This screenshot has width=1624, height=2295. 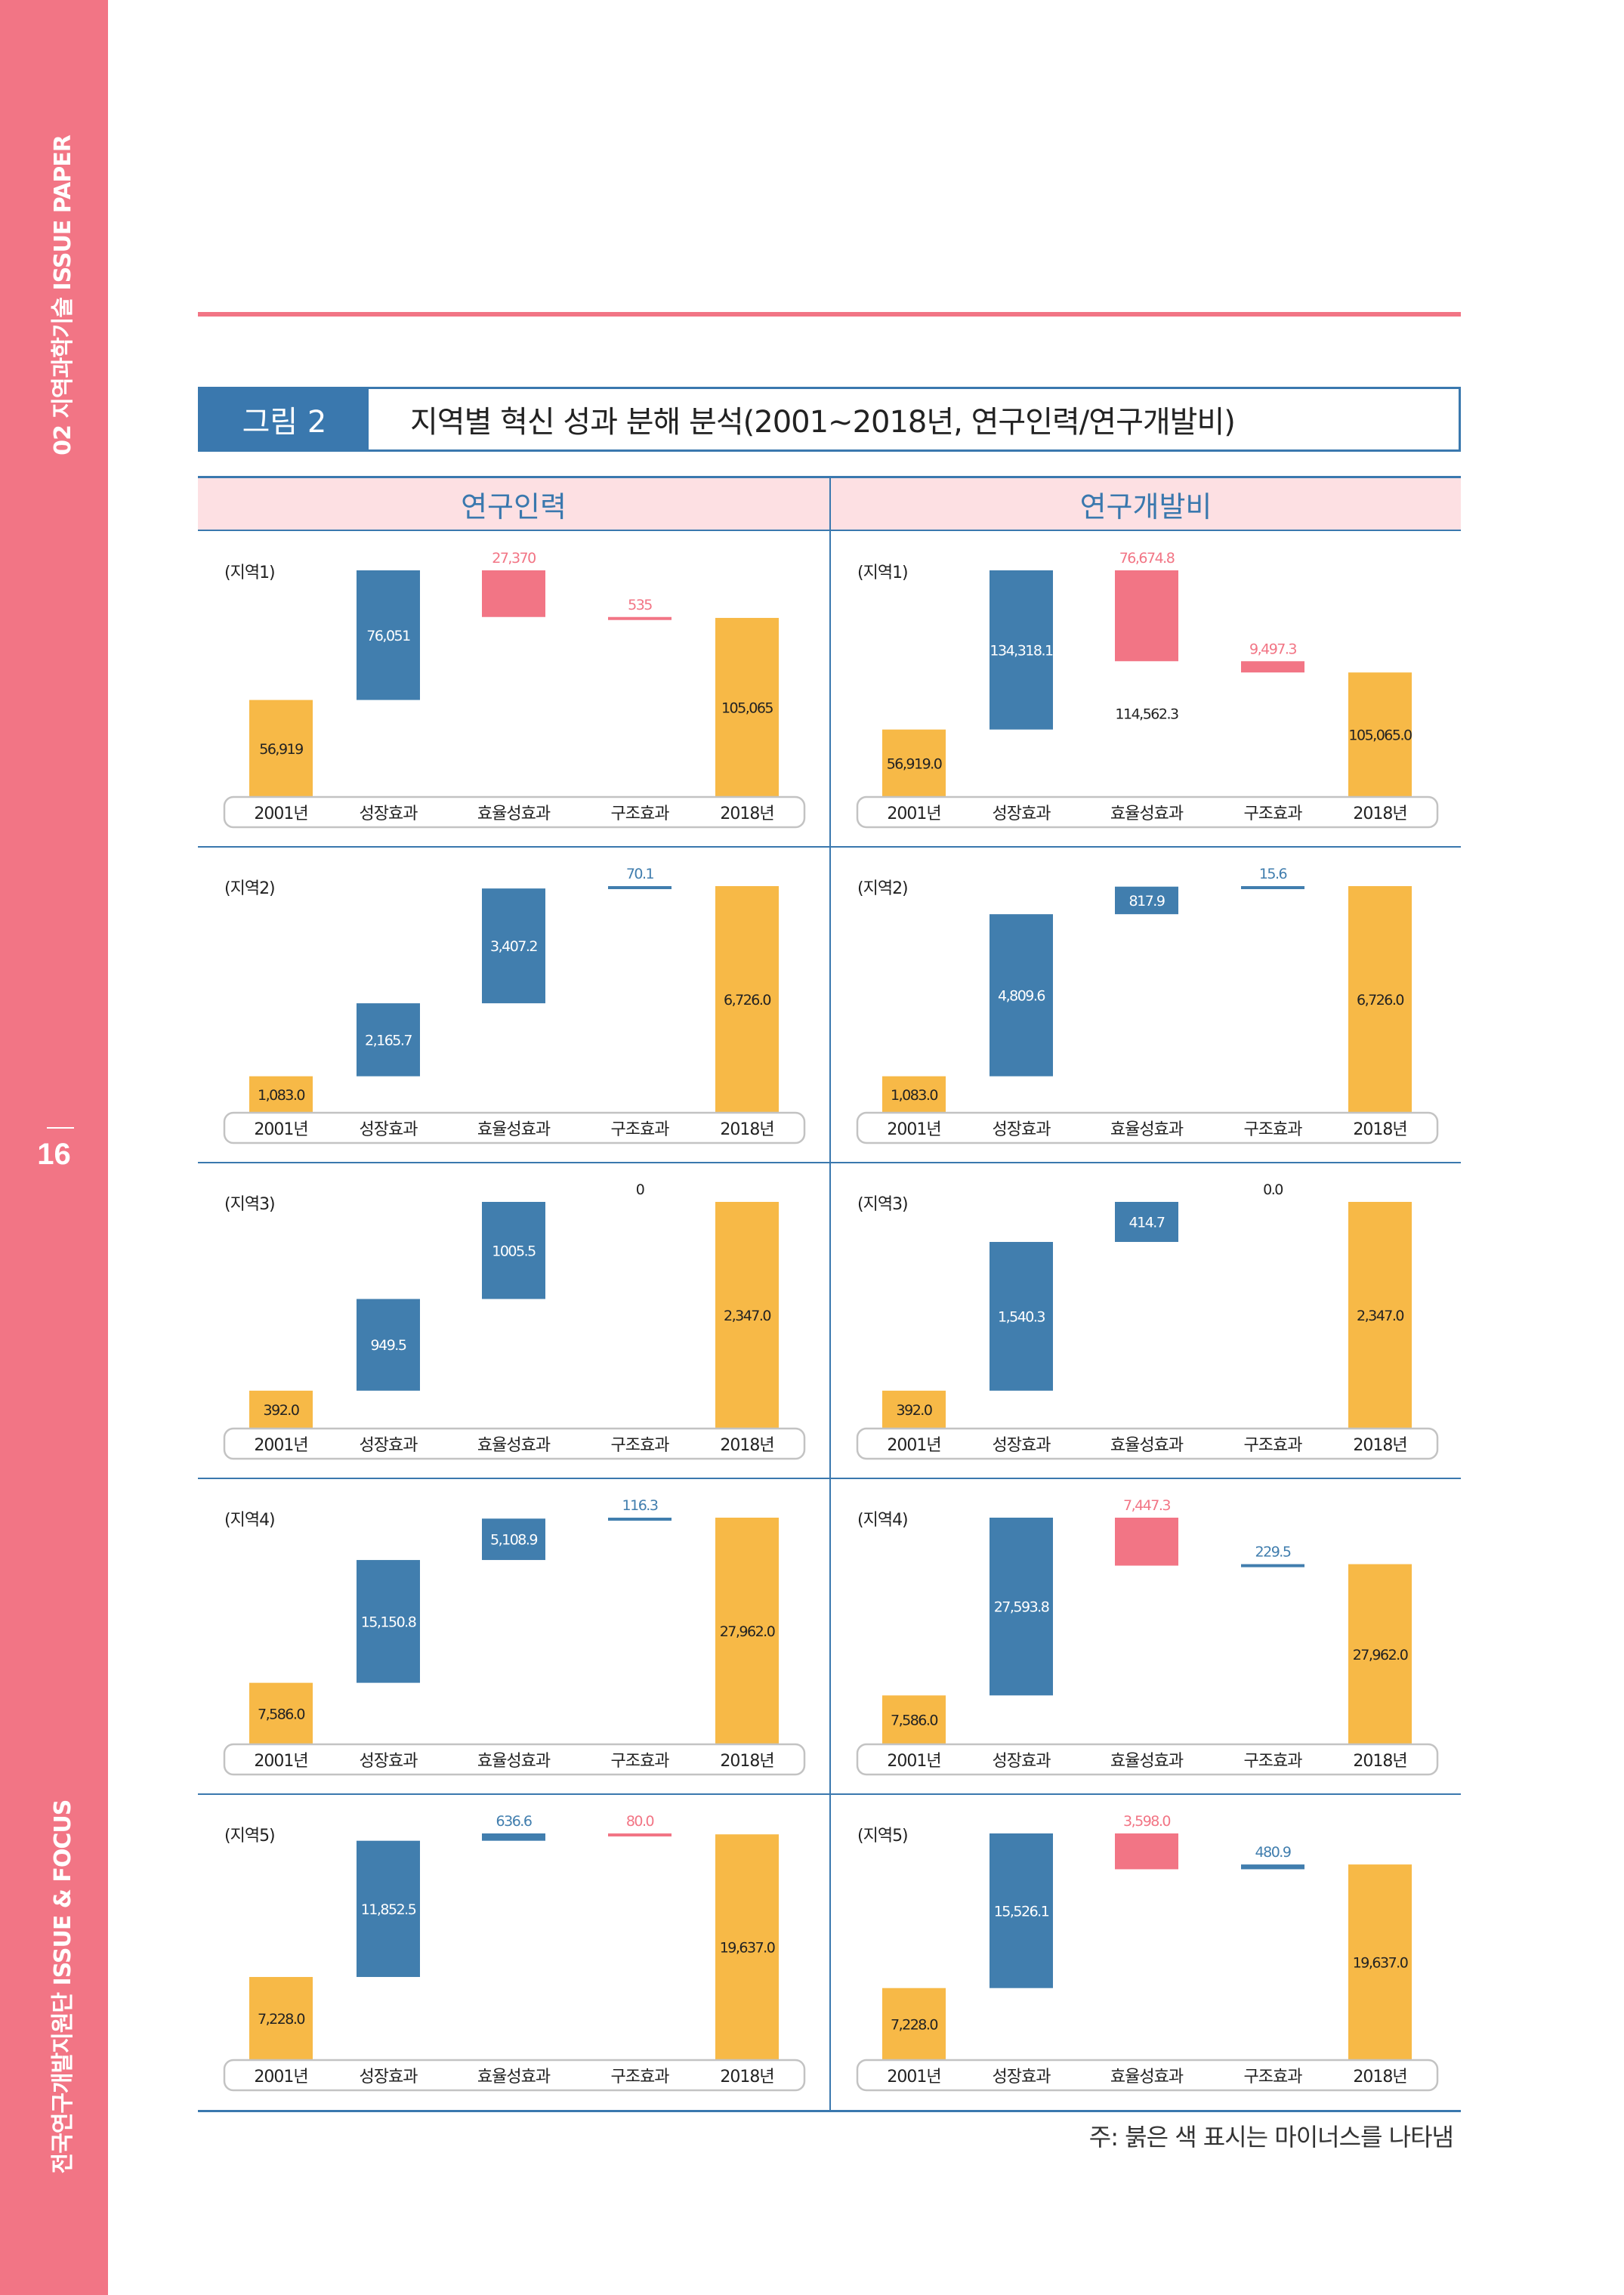 What do you see at coordinates (640, 874) in the screenshot?
I see `data-label: 70.1` at bounding box center [640, 874].